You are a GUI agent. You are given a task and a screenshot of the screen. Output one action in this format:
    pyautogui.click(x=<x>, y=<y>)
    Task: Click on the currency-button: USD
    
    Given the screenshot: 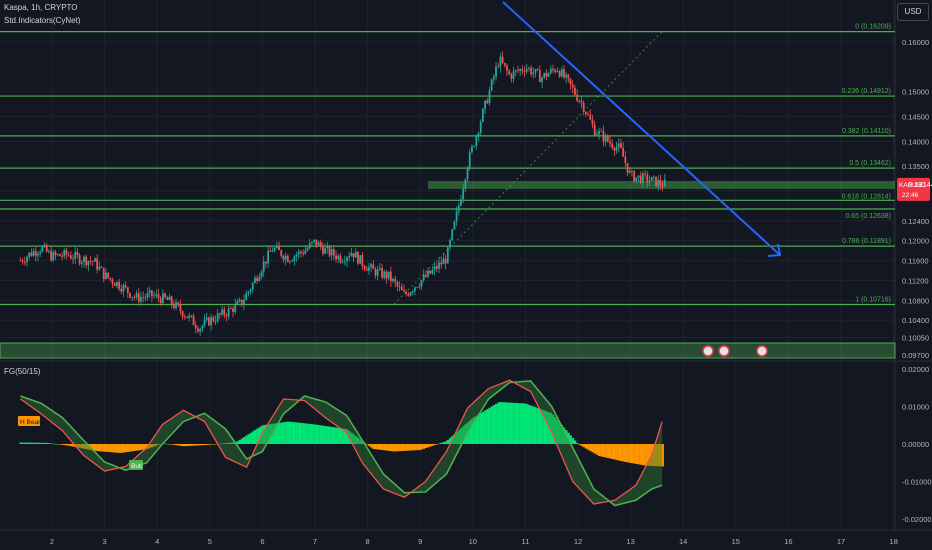 What is the action you would take?
    pyautogui.click(x=913, y=12)
    